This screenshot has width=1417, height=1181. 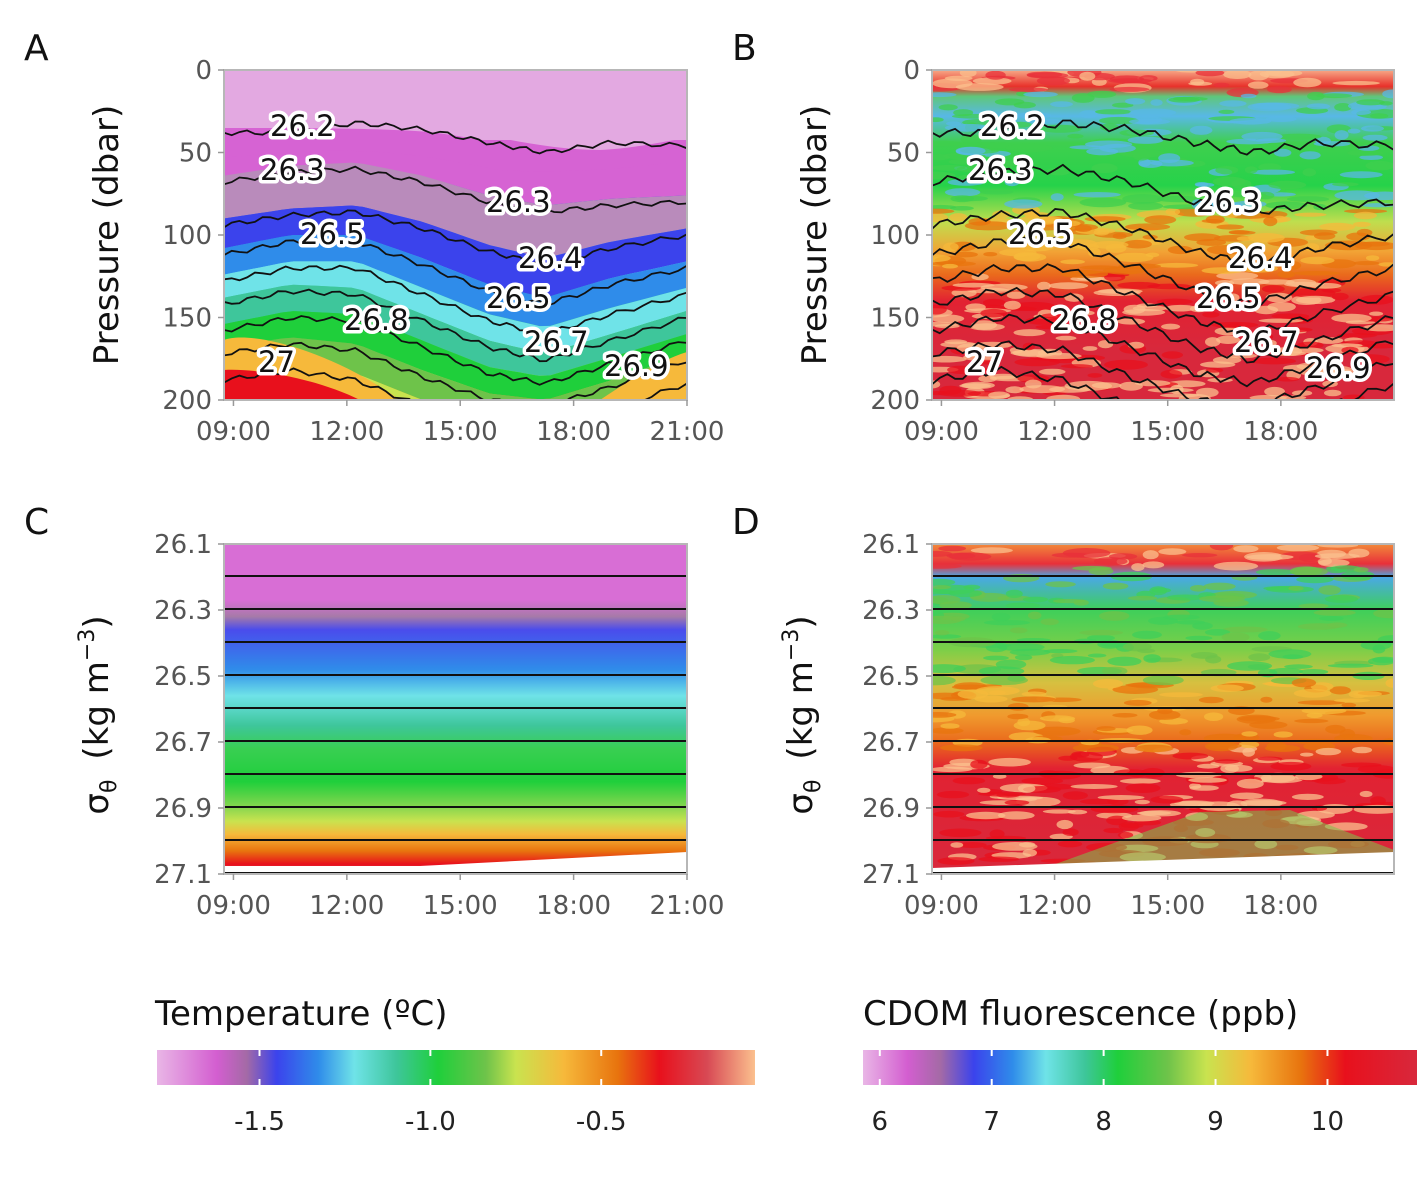 What do you see at coordinates (1084, 320) in the screenshot?
I see `contour-label: 26.8` at bounding box center [1084, 320].